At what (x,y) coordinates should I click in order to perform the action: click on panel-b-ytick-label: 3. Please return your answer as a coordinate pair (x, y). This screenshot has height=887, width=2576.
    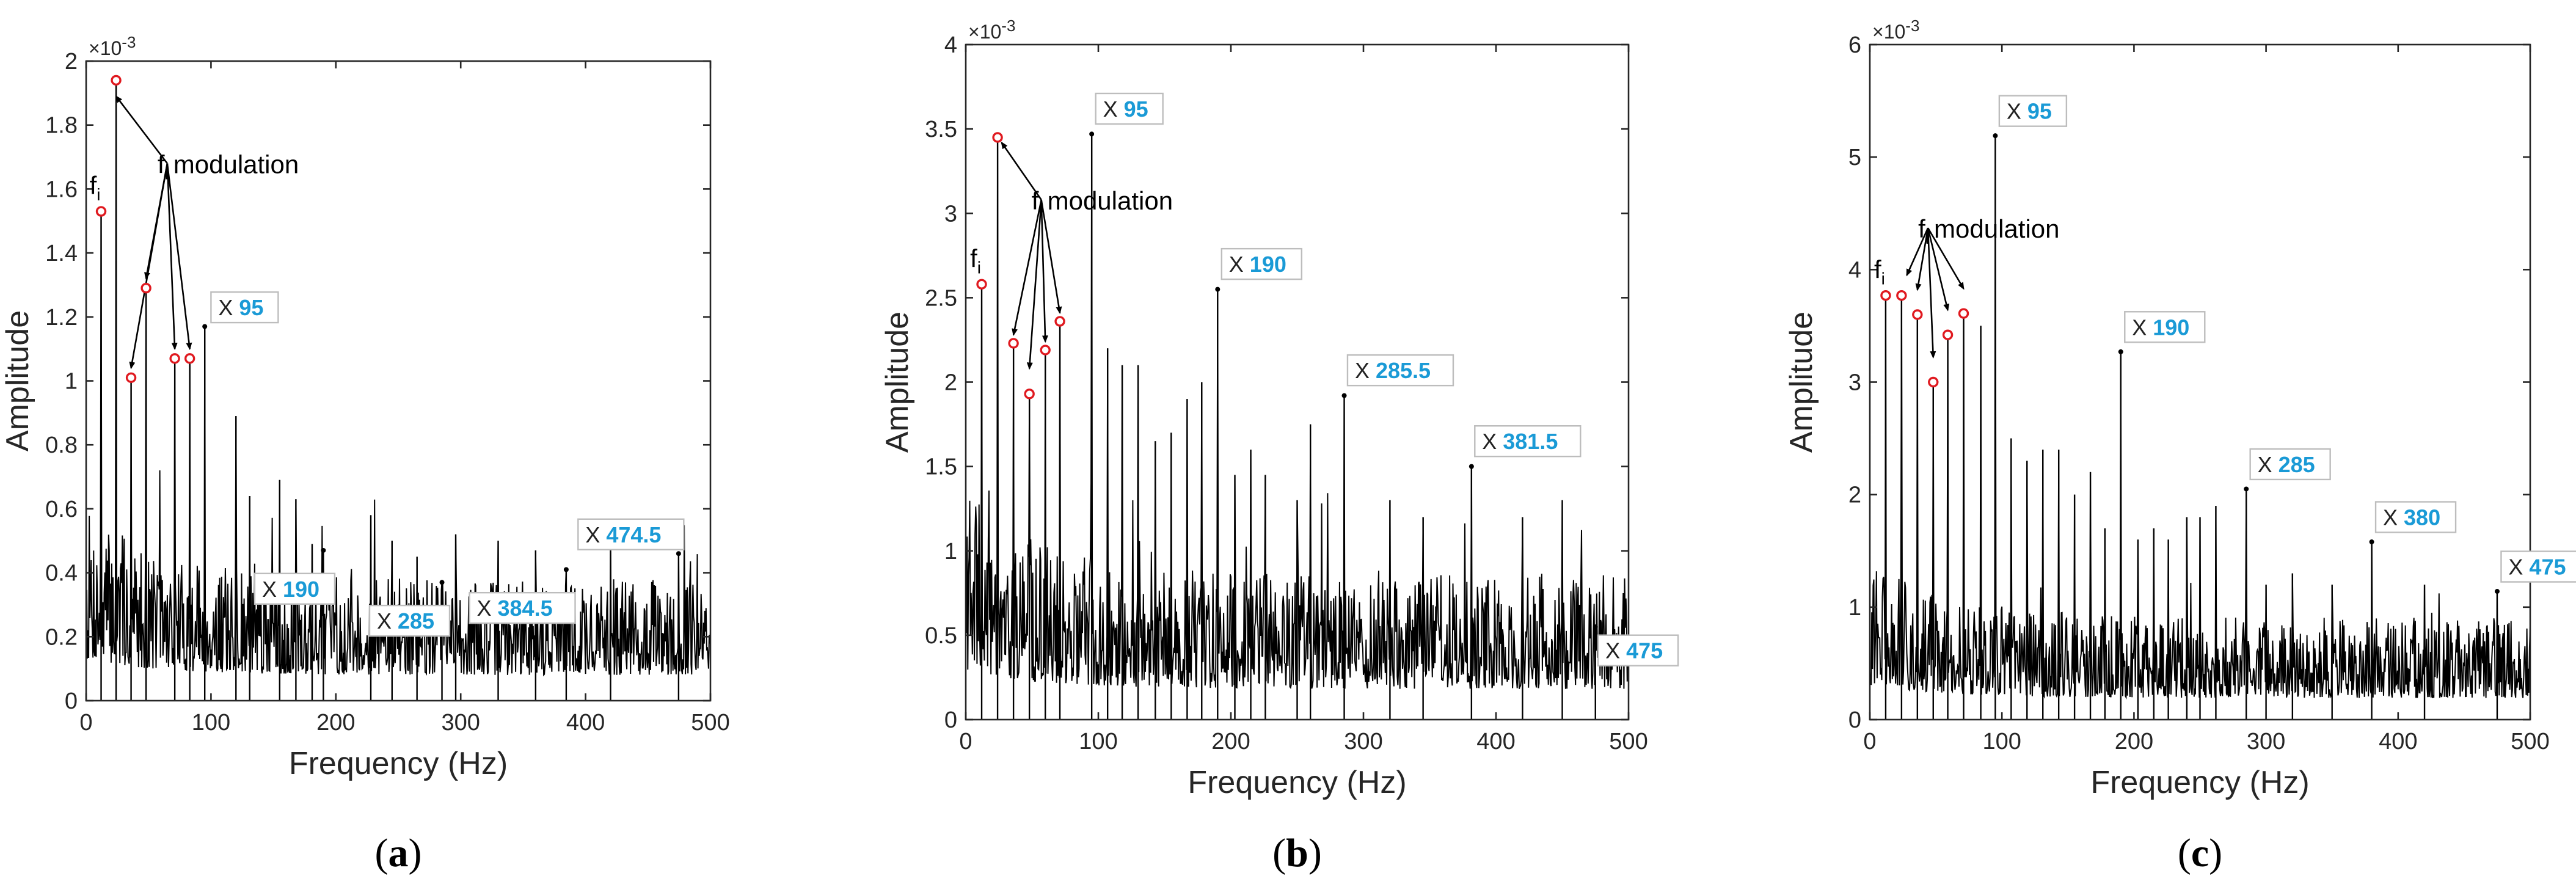
    Looking at the image, I should click on (950, 214).